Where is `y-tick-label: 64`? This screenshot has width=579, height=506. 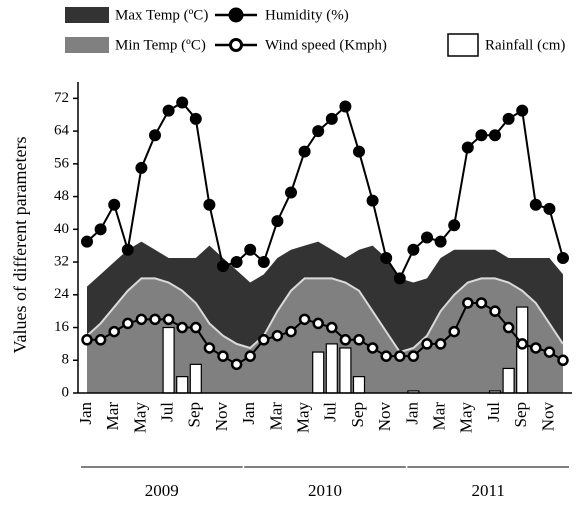 y-tick-label: 64 is located at coordinates (62, 131).